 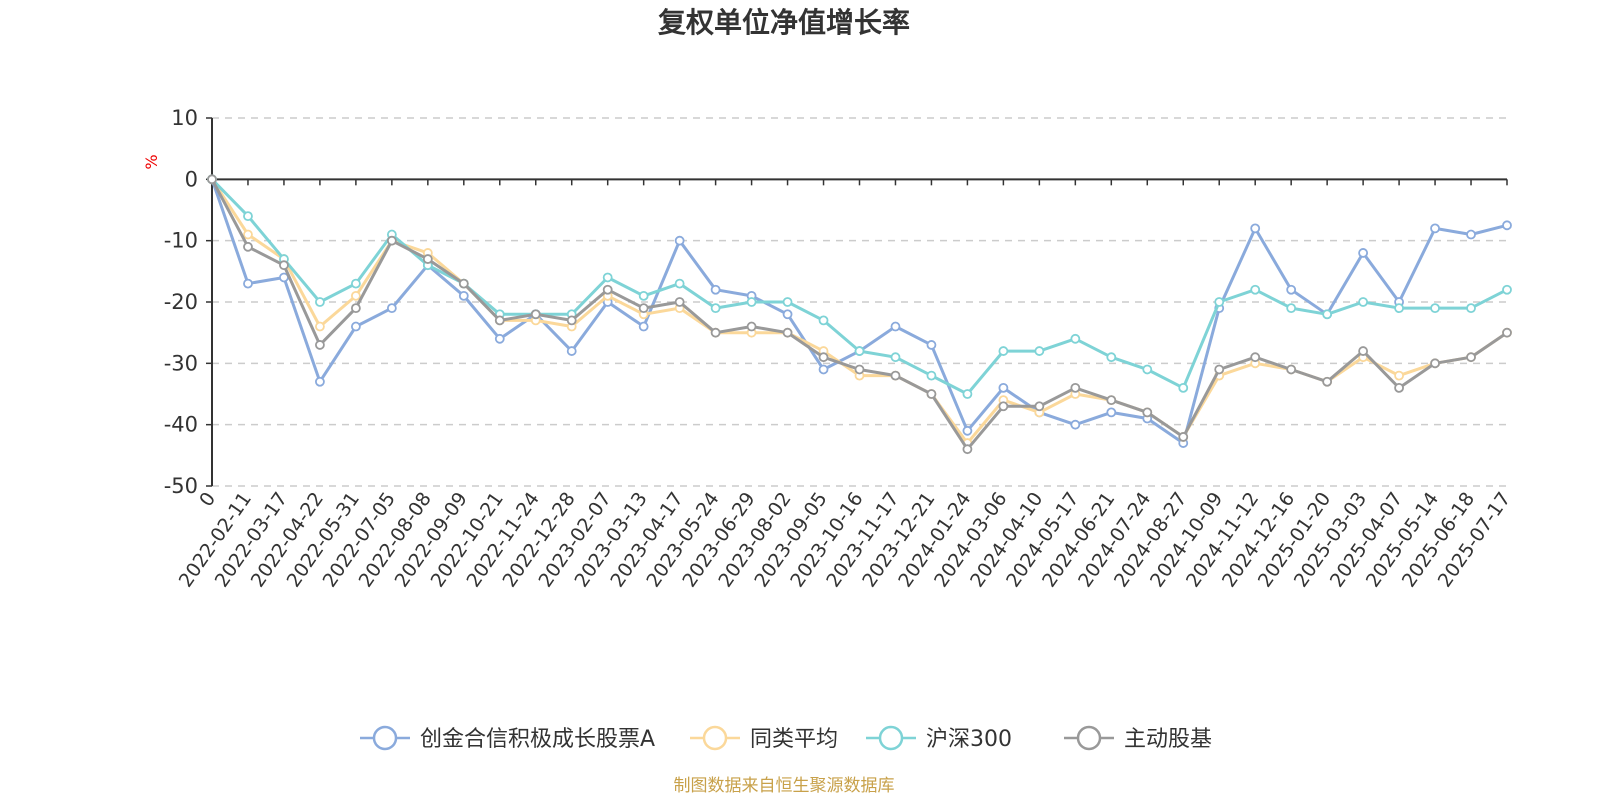 I want to click on y-tick-label: -30, so click(x=181, y=363).